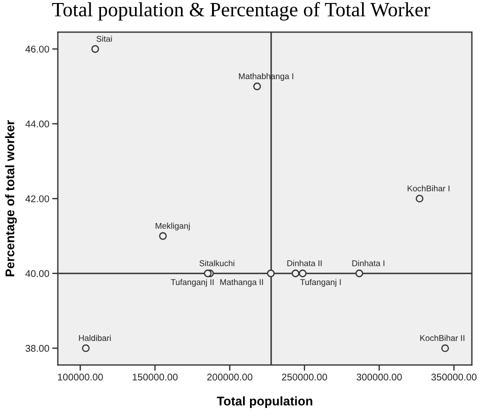 This screenshot has width=482, height=412. I want to click on chart-title: Total population & Percentage of Total Worker, so click(241, 11).